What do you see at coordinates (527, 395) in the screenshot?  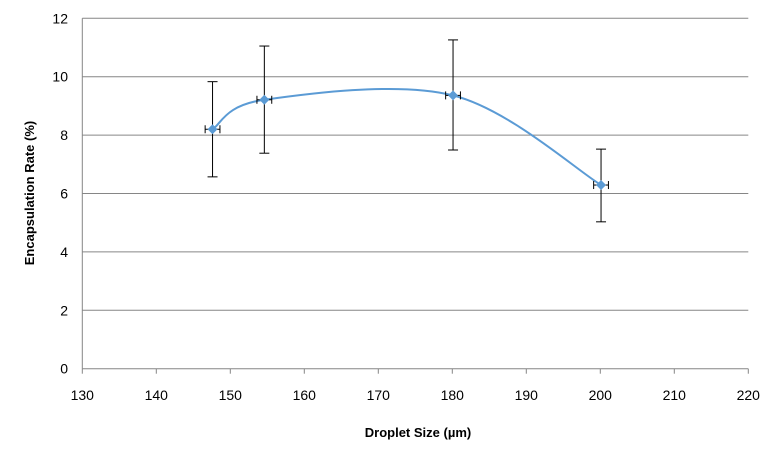 I see `x-tick-label: 190` at bounding box center [527, 395].